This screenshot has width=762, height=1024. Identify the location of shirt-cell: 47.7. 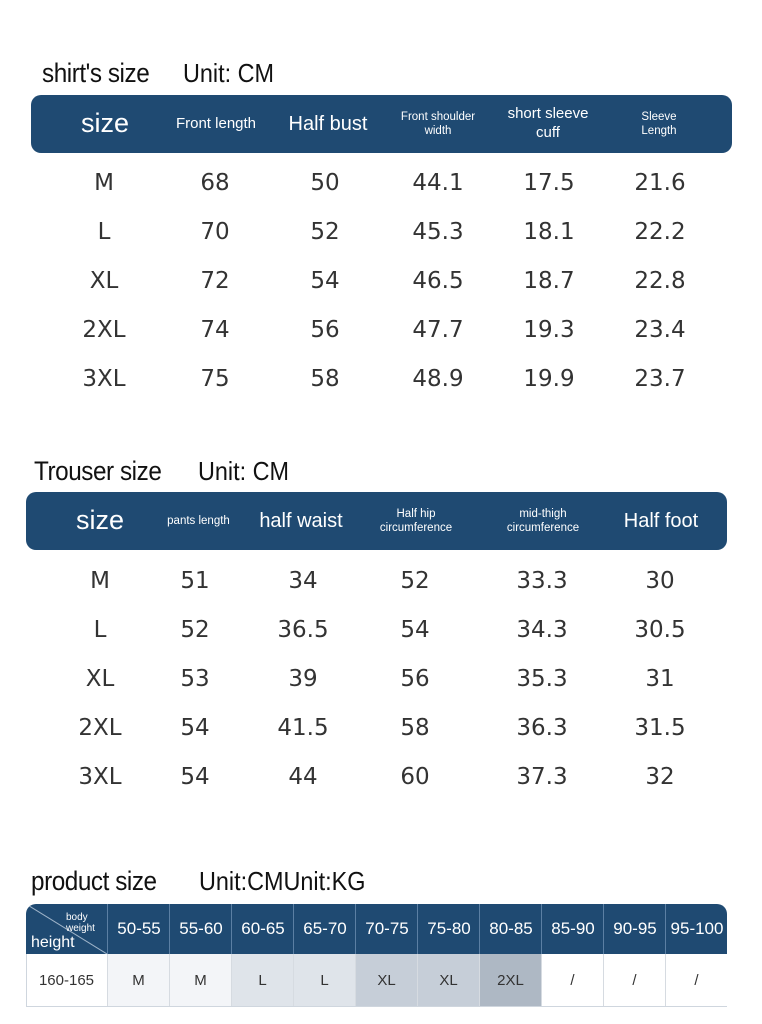
(438, 329).